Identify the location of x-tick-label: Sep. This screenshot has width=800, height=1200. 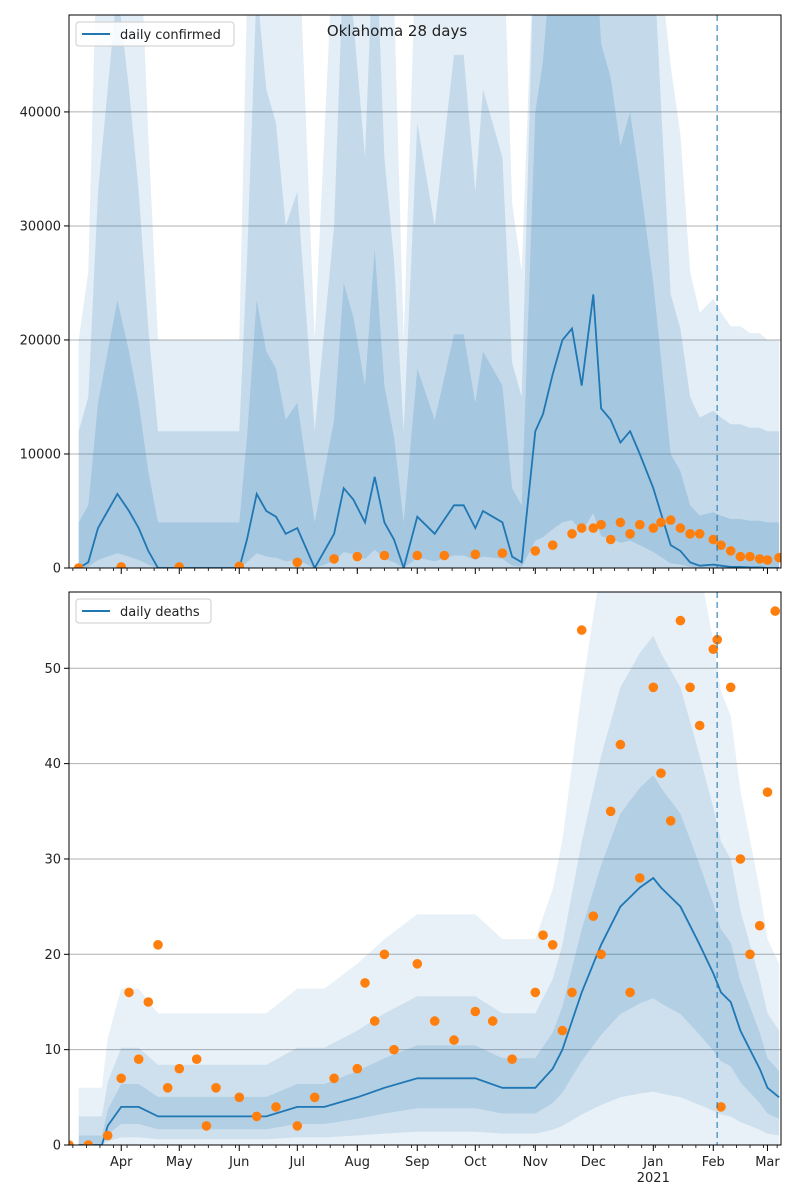
(417, 1162).